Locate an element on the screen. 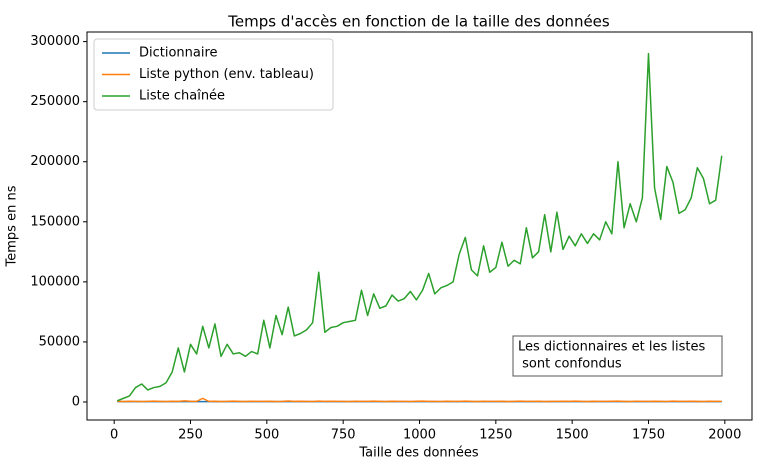  x-tick-label: 250 is located at coordinates (190, 435).